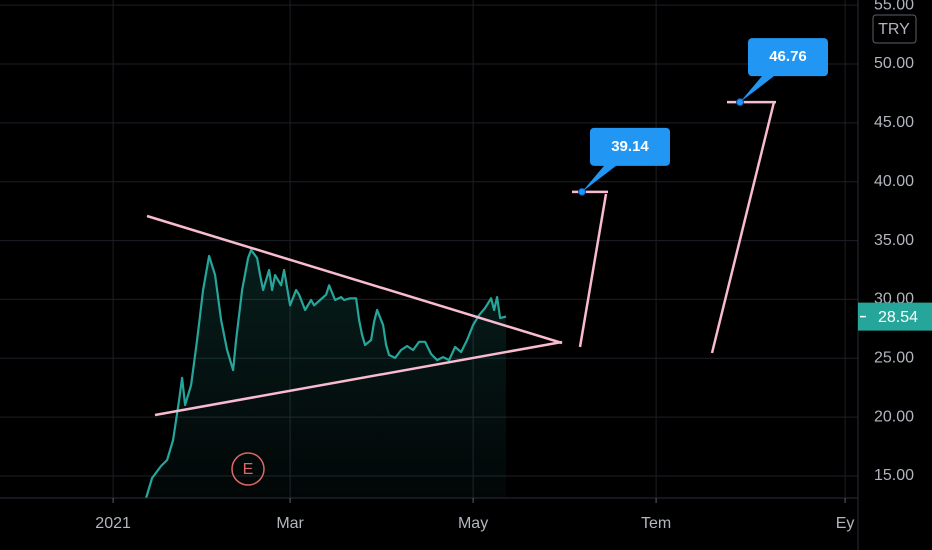 The image size is (932, 550). I want to click on y-tick-label: 50.00, so click(894, 63).